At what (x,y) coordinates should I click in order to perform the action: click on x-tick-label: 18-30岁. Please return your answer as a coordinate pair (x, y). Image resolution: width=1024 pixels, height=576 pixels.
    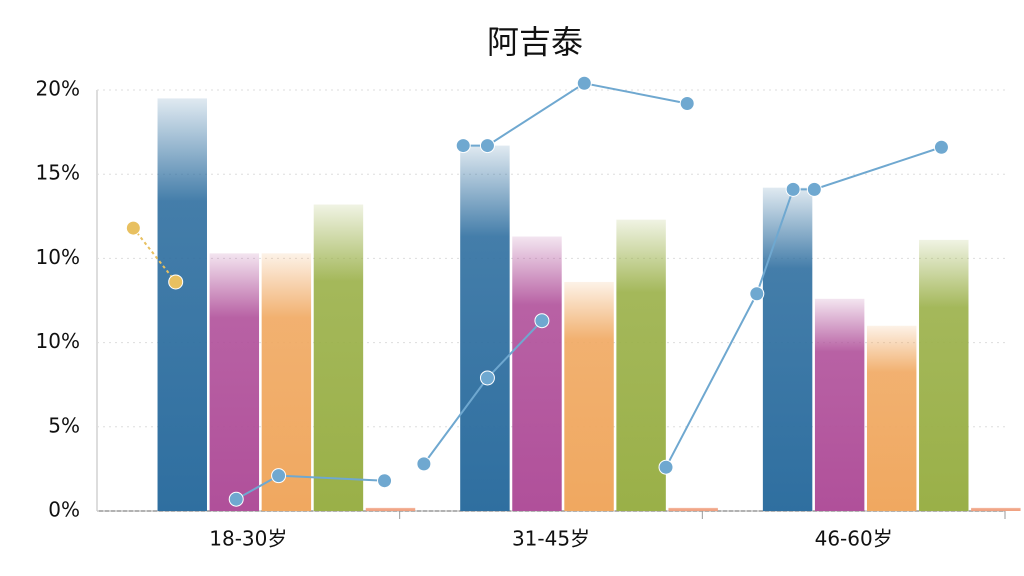
    Looking at the image, I should click on (248, 539).